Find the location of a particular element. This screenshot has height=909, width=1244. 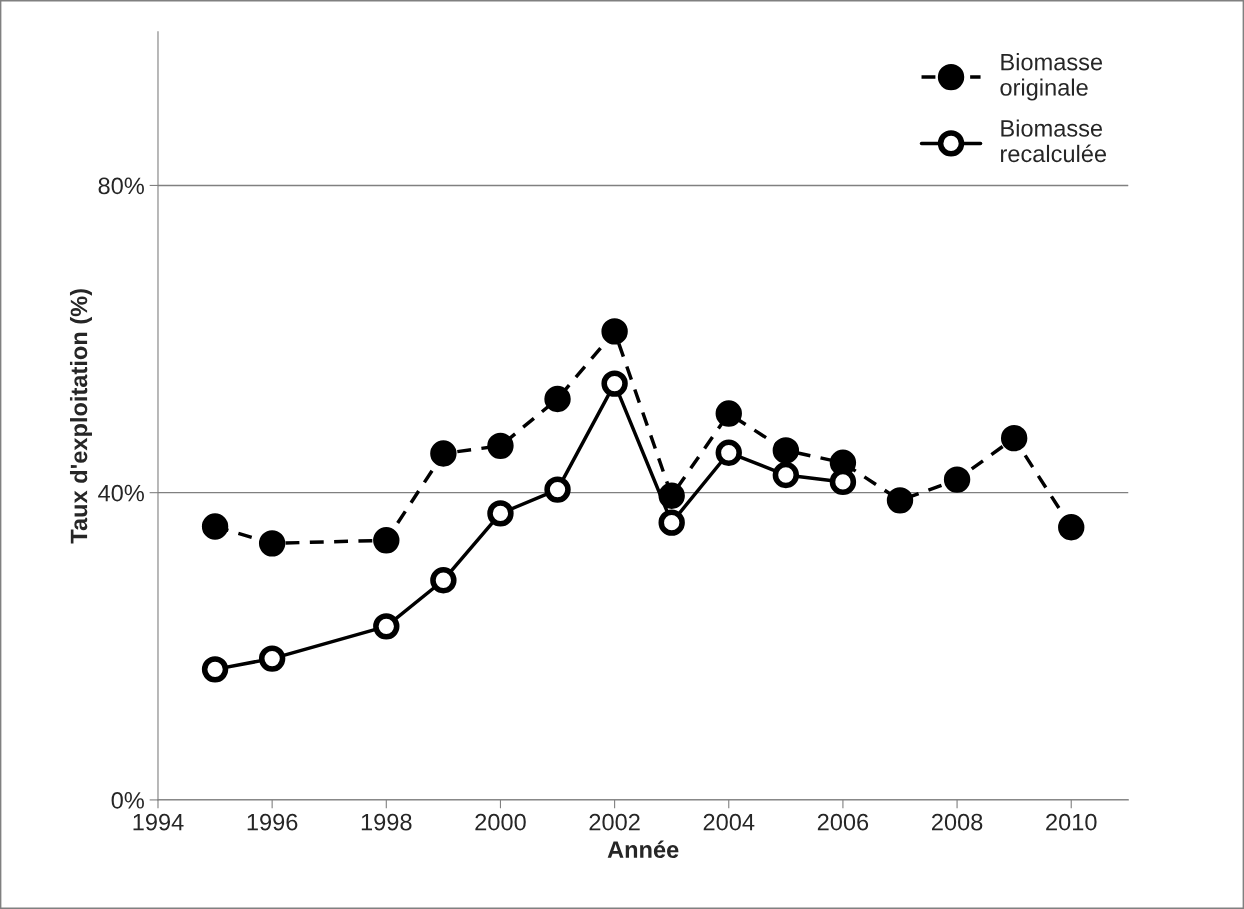

x-tick-label: 1996 is located at coordinates (272, 822).